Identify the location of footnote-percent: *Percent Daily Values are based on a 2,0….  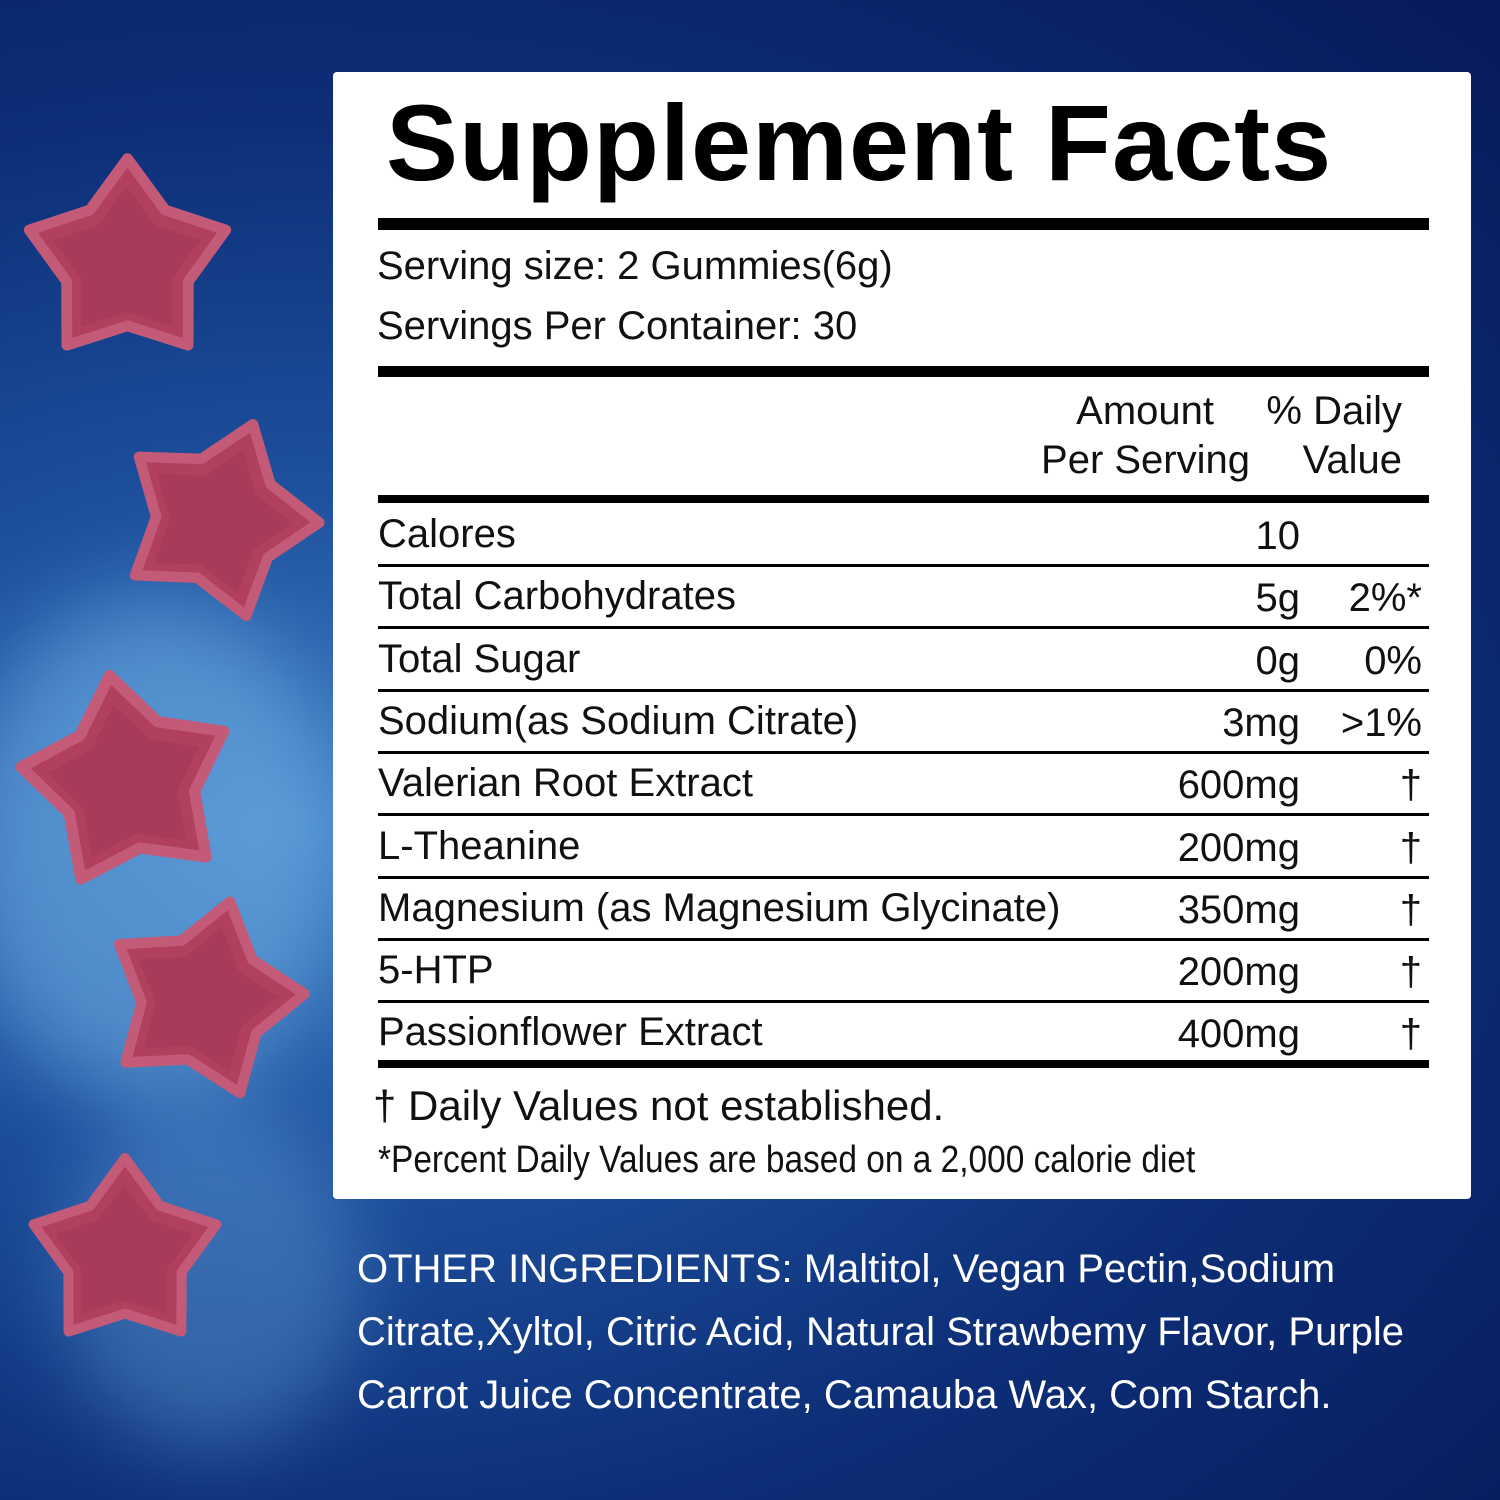
(787, 1160).